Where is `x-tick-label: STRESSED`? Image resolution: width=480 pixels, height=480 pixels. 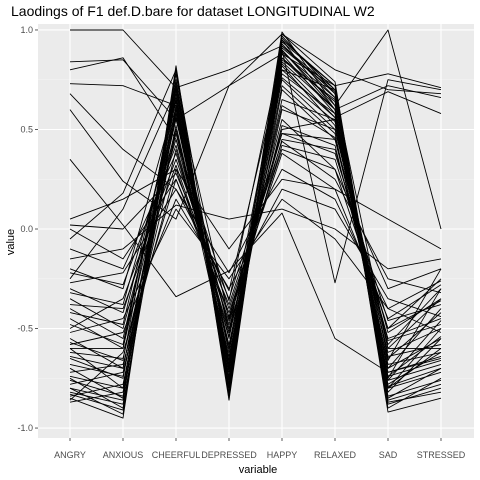
x-tick-label: STRESSED is located at coordinates (441, 455).